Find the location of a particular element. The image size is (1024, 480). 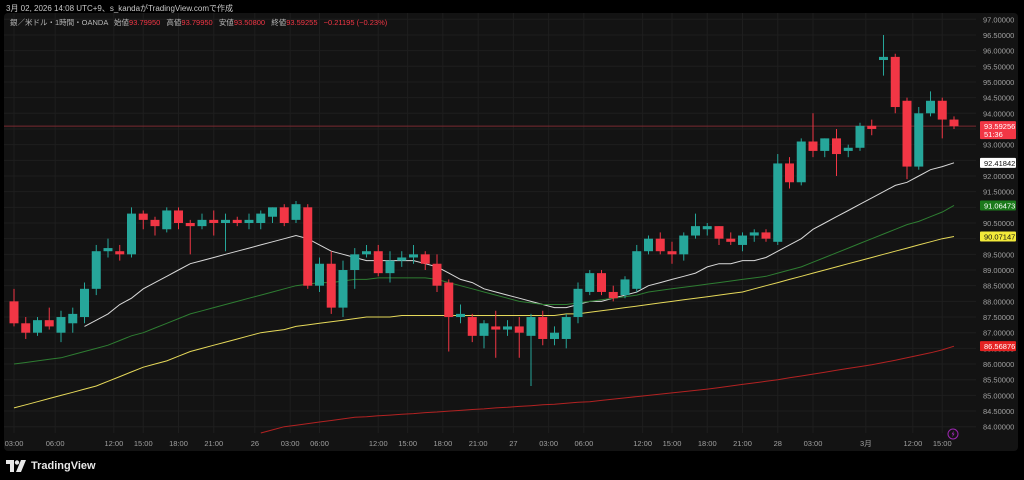

x-tick-label: 21:00 is located at coordinates (742, 443).